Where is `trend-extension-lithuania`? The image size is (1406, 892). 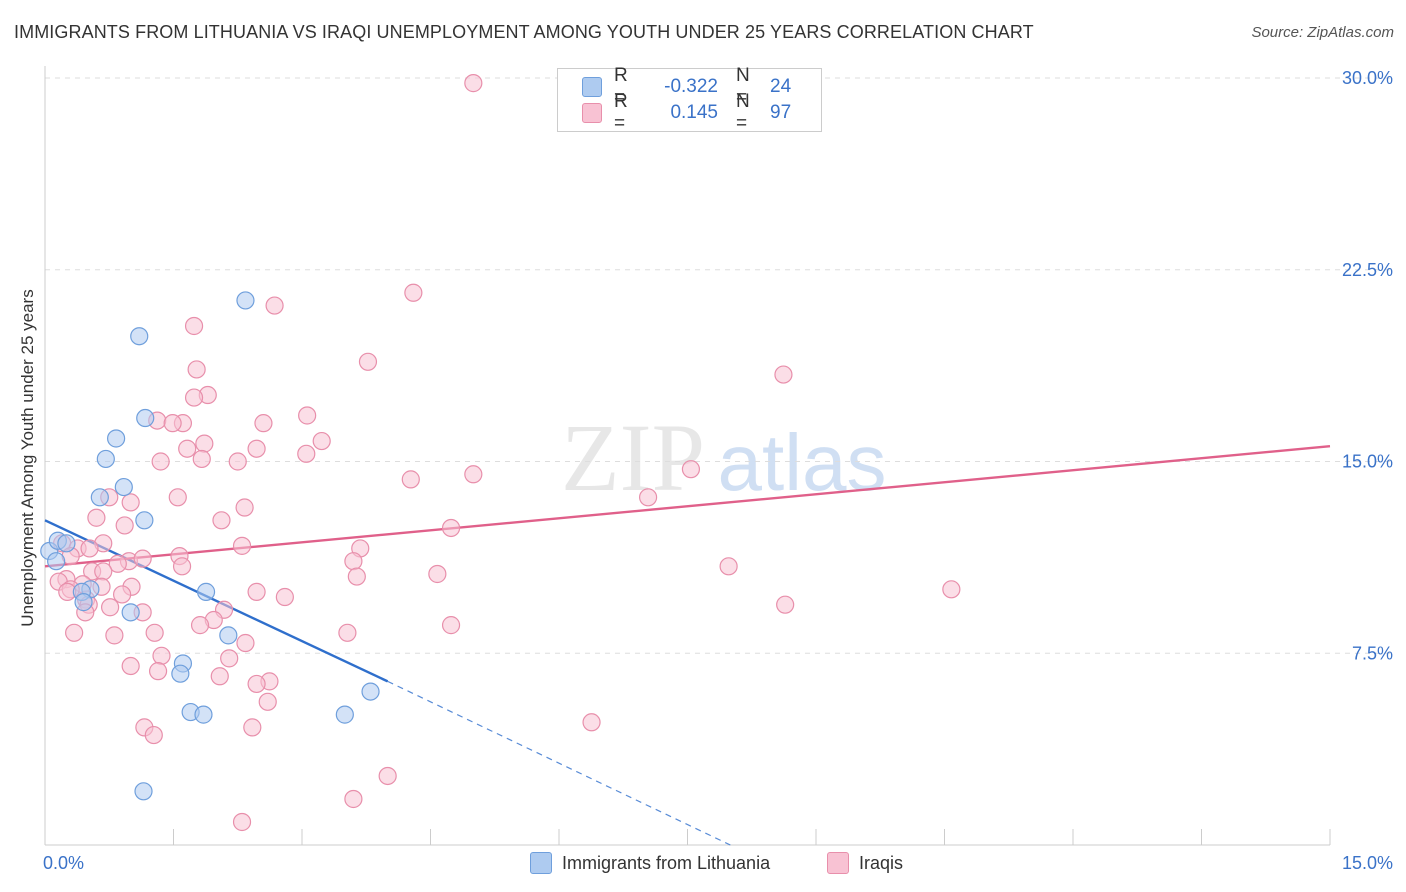
trend-extension-lithuania is located at coordinates (559, 763).